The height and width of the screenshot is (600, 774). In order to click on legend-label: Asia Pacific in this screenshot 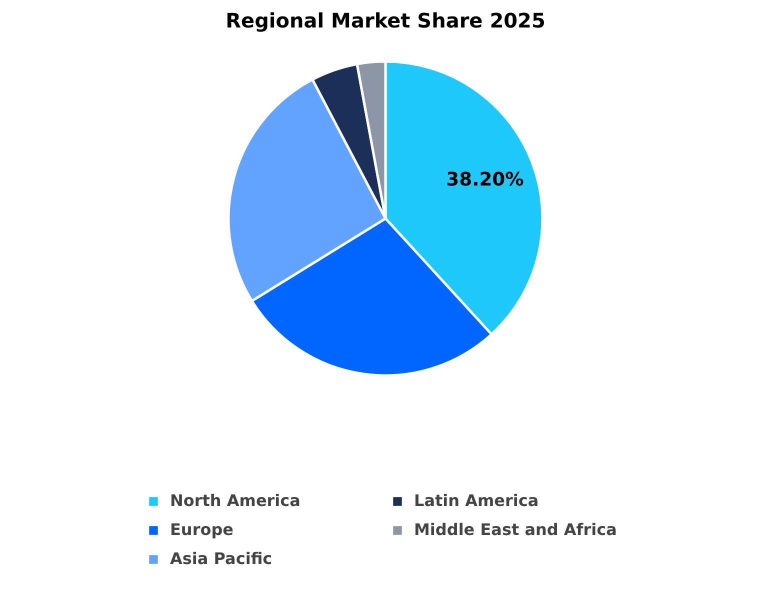, I will do `click(222, 558)`.